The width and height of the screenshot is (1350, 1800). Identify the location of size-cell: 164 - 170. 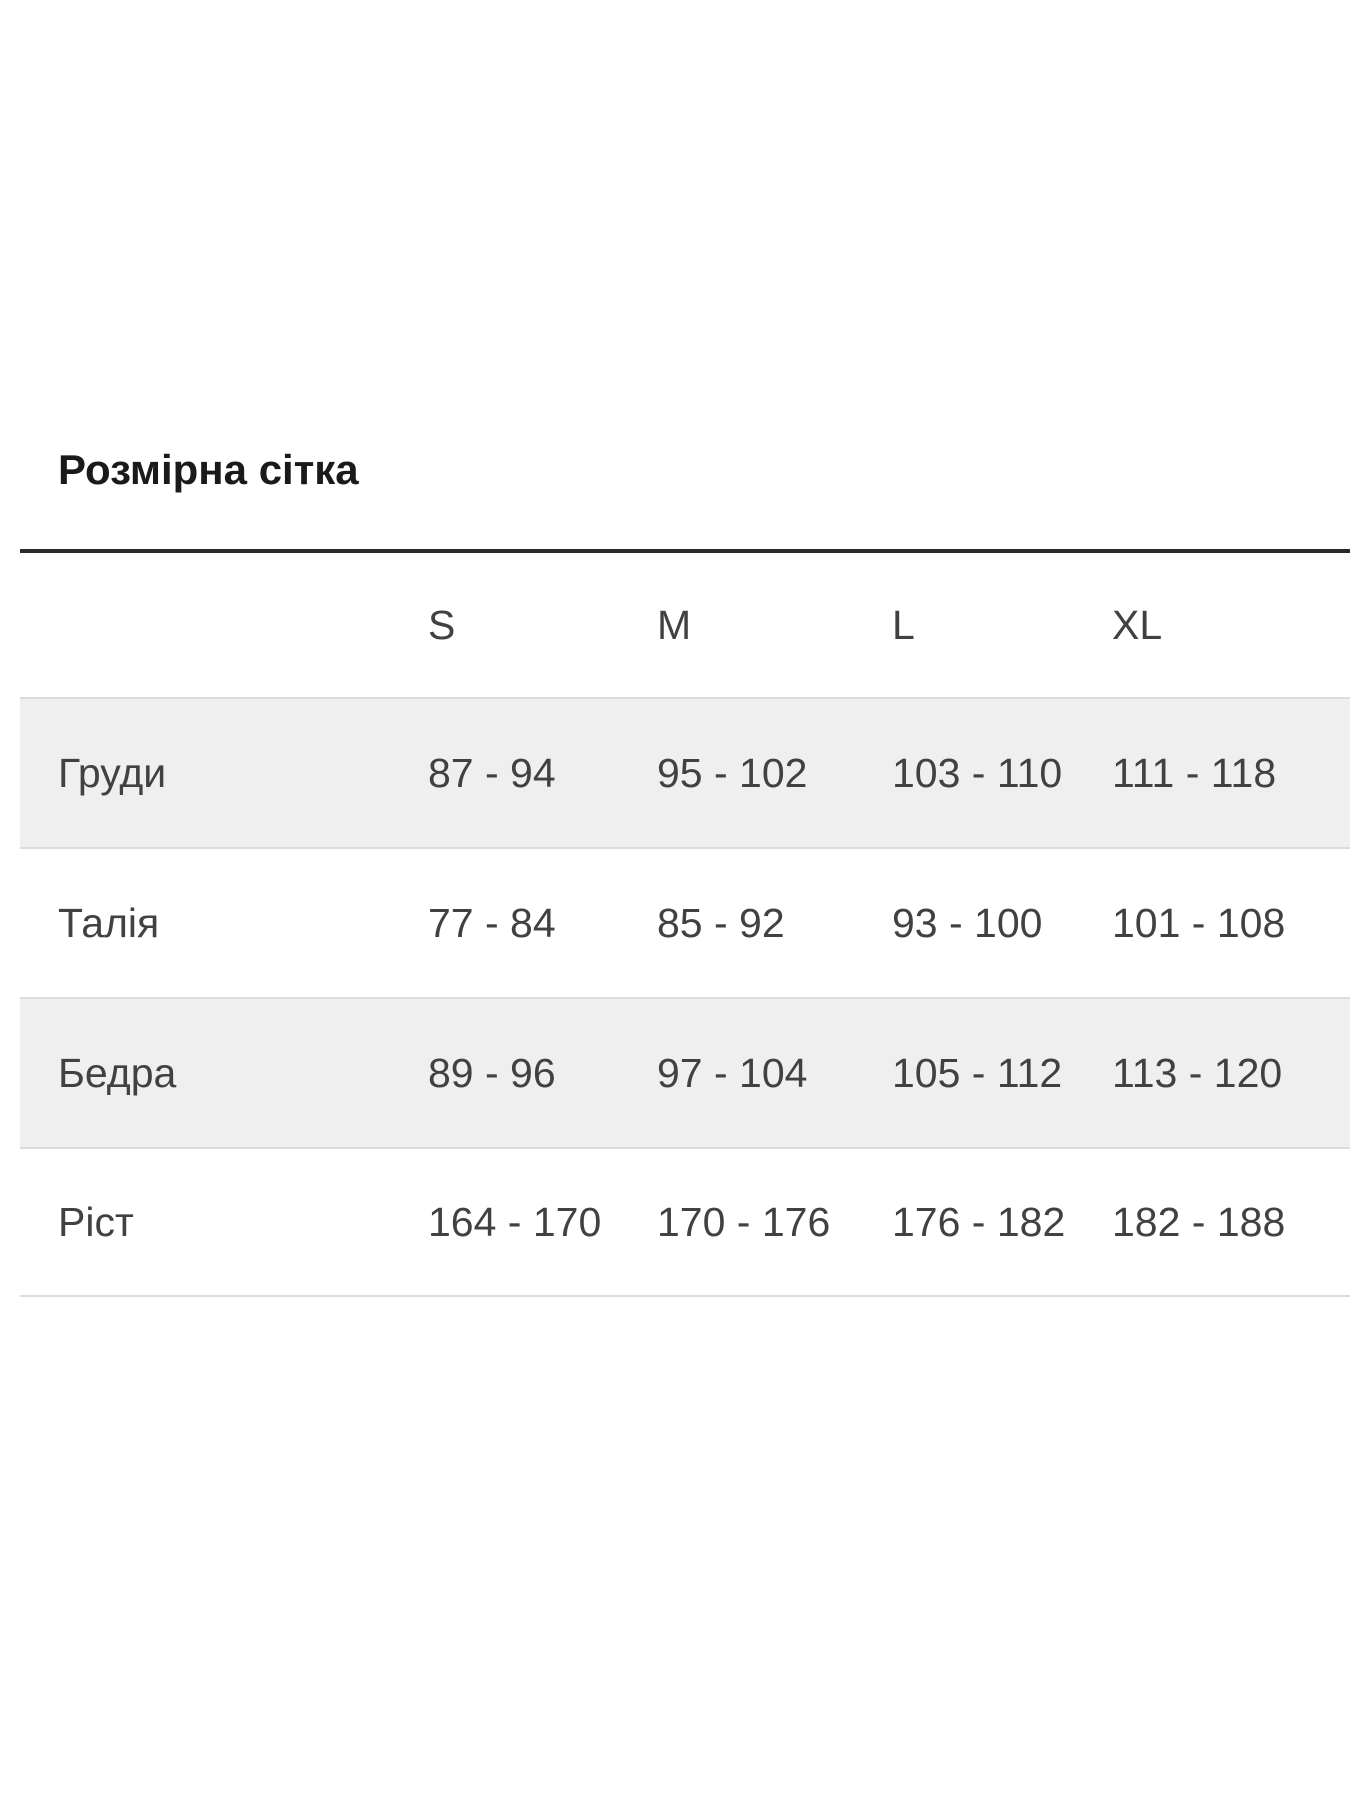
(515, 1221).